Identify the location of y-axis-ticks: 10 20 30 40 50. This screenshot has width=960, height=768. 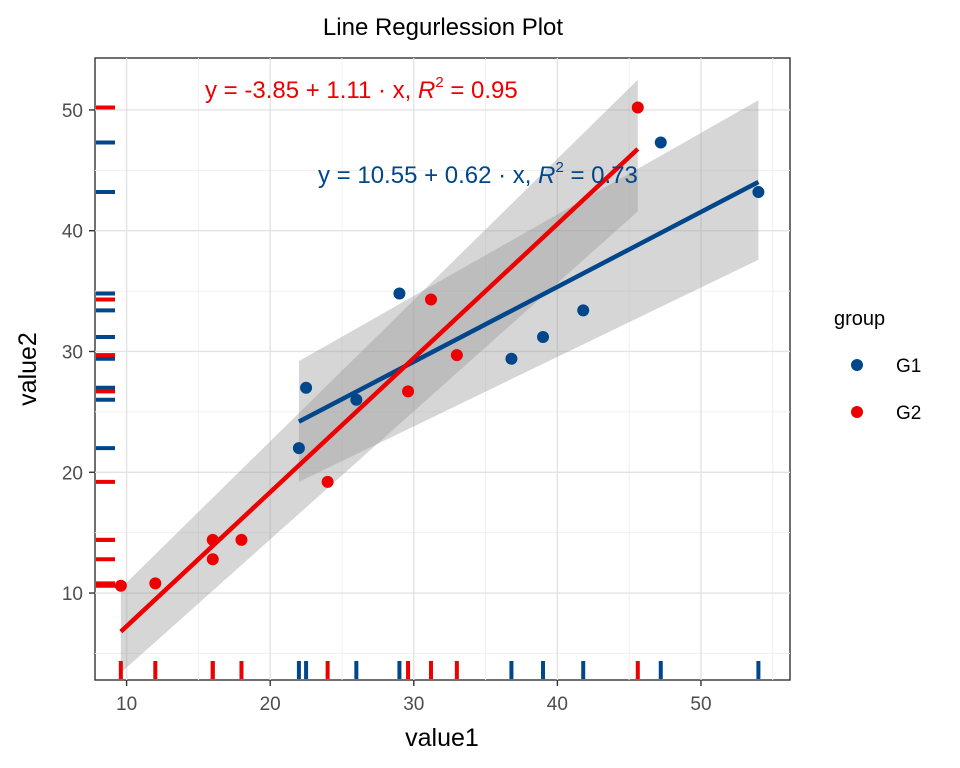
(78, 353).